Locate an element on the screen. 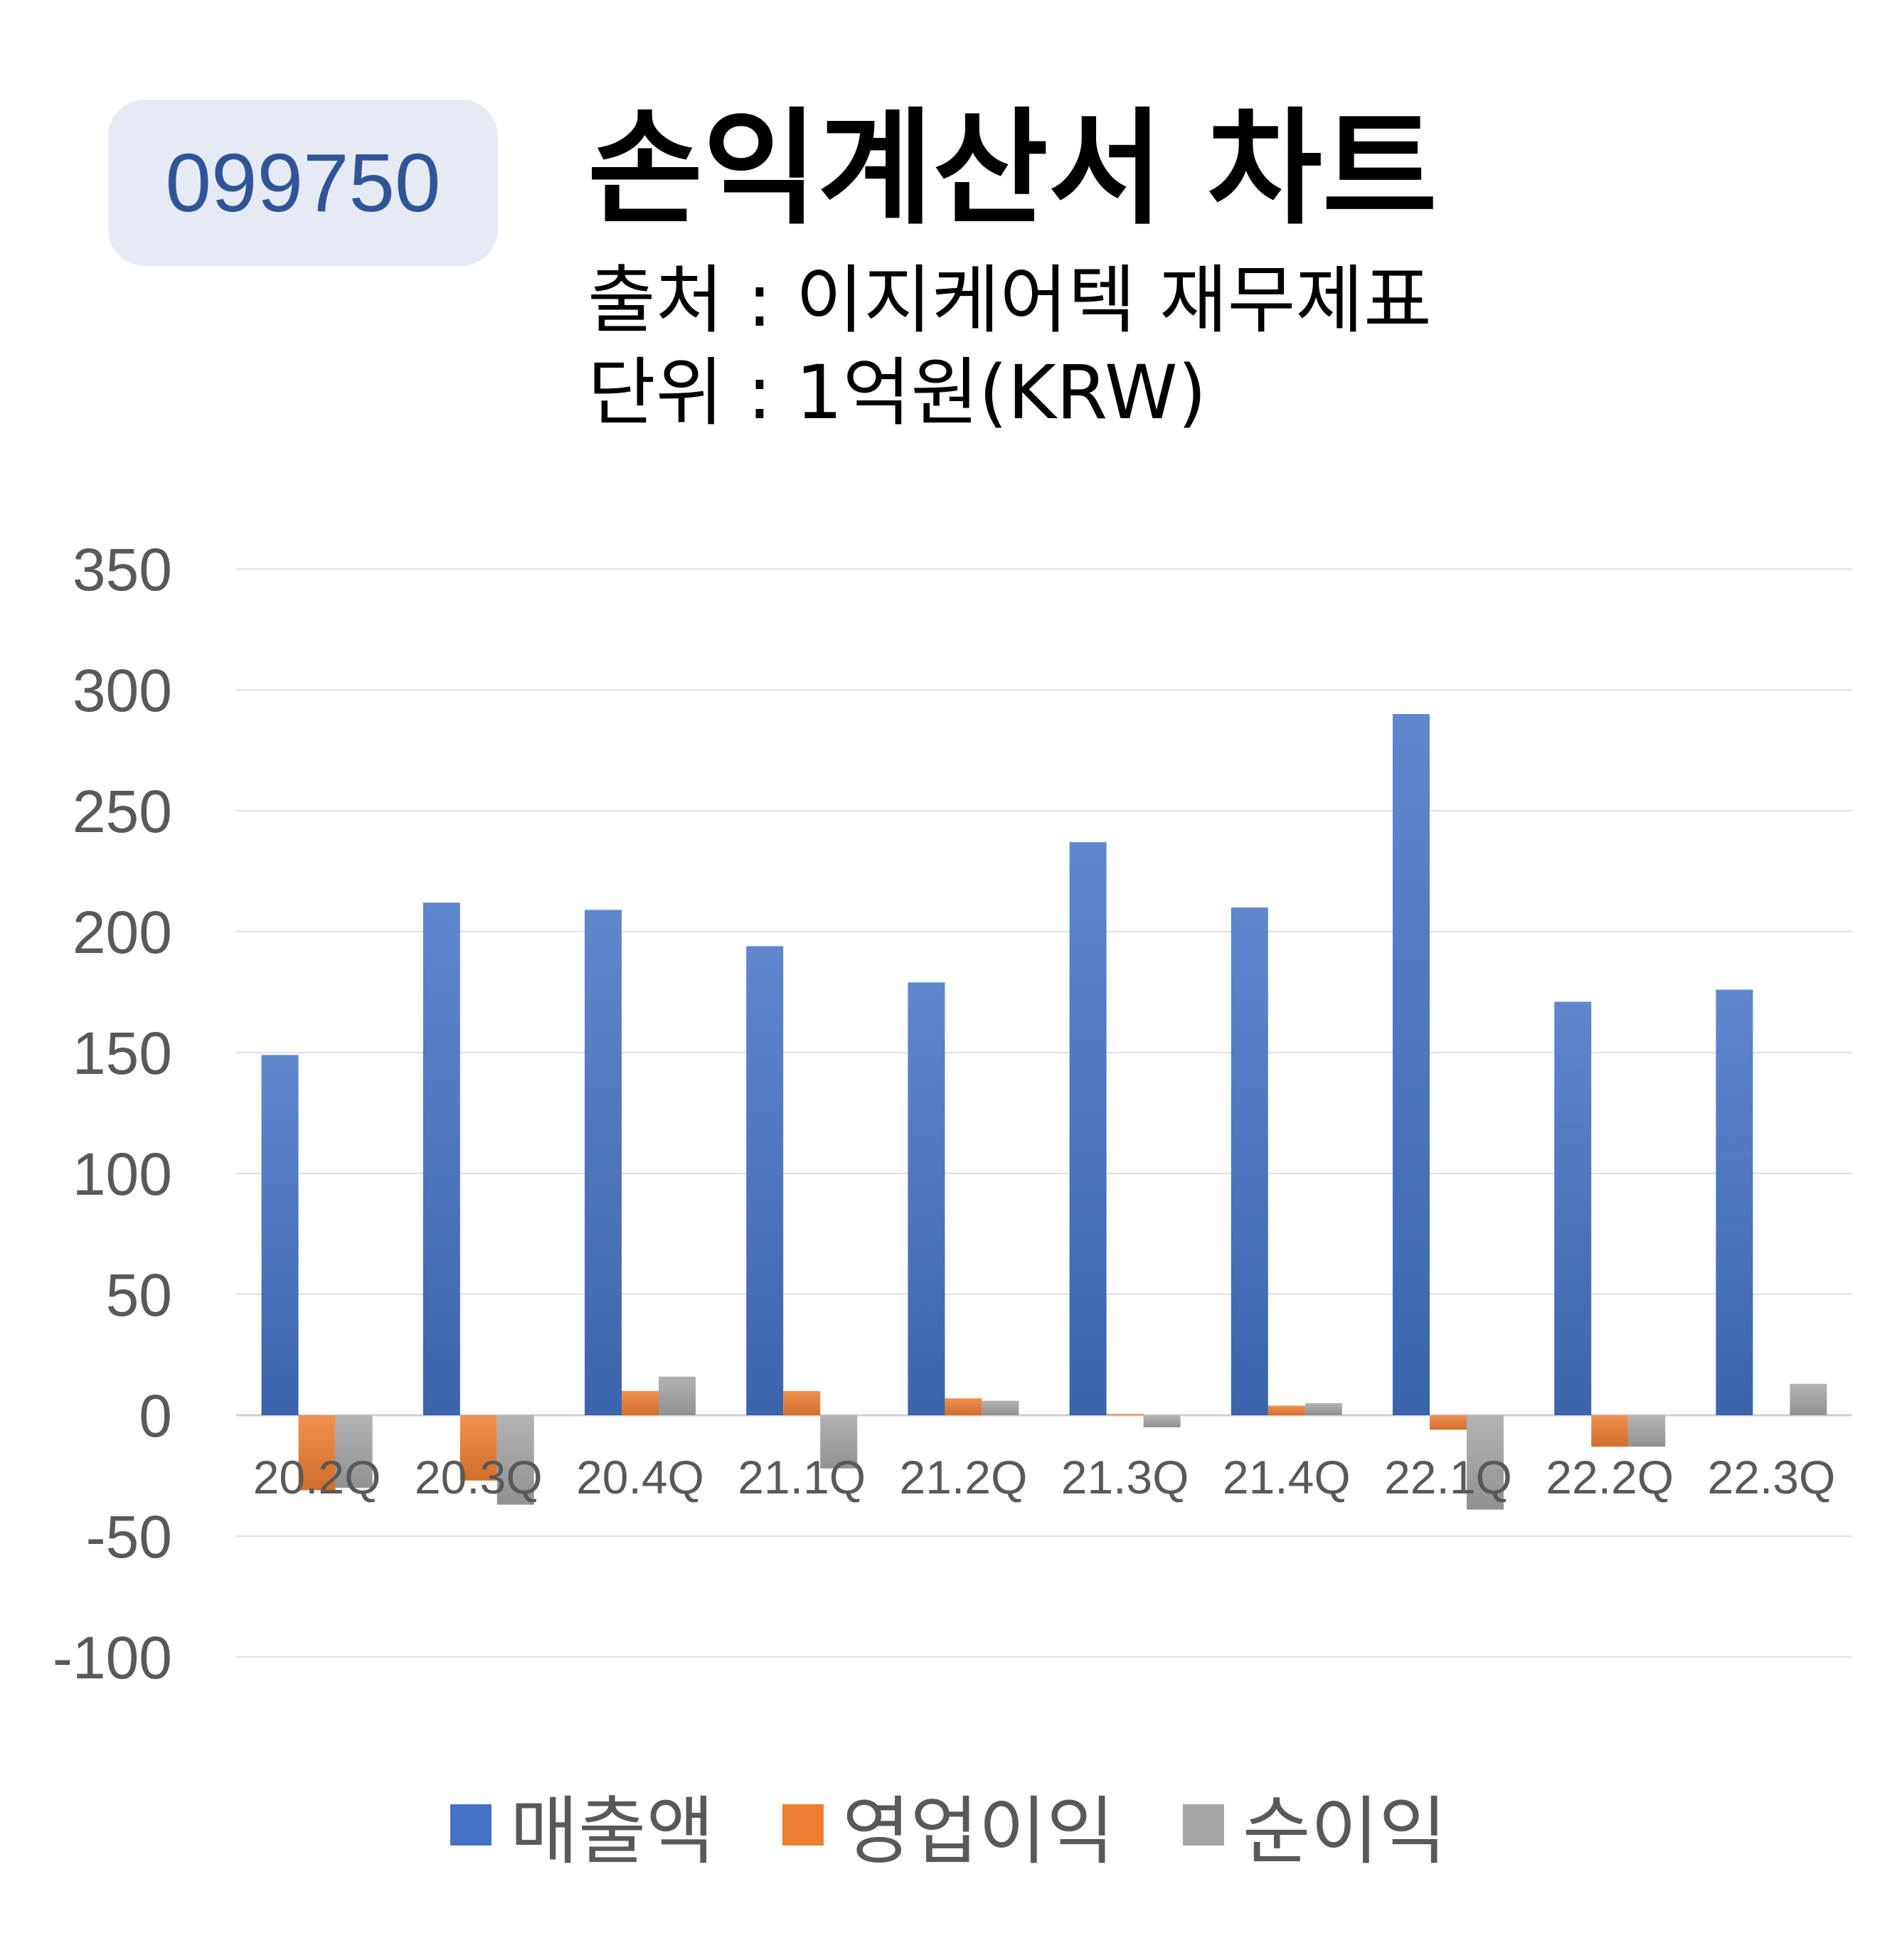  bar-매출액-21.1Q is located at coordinates (765, 1180).